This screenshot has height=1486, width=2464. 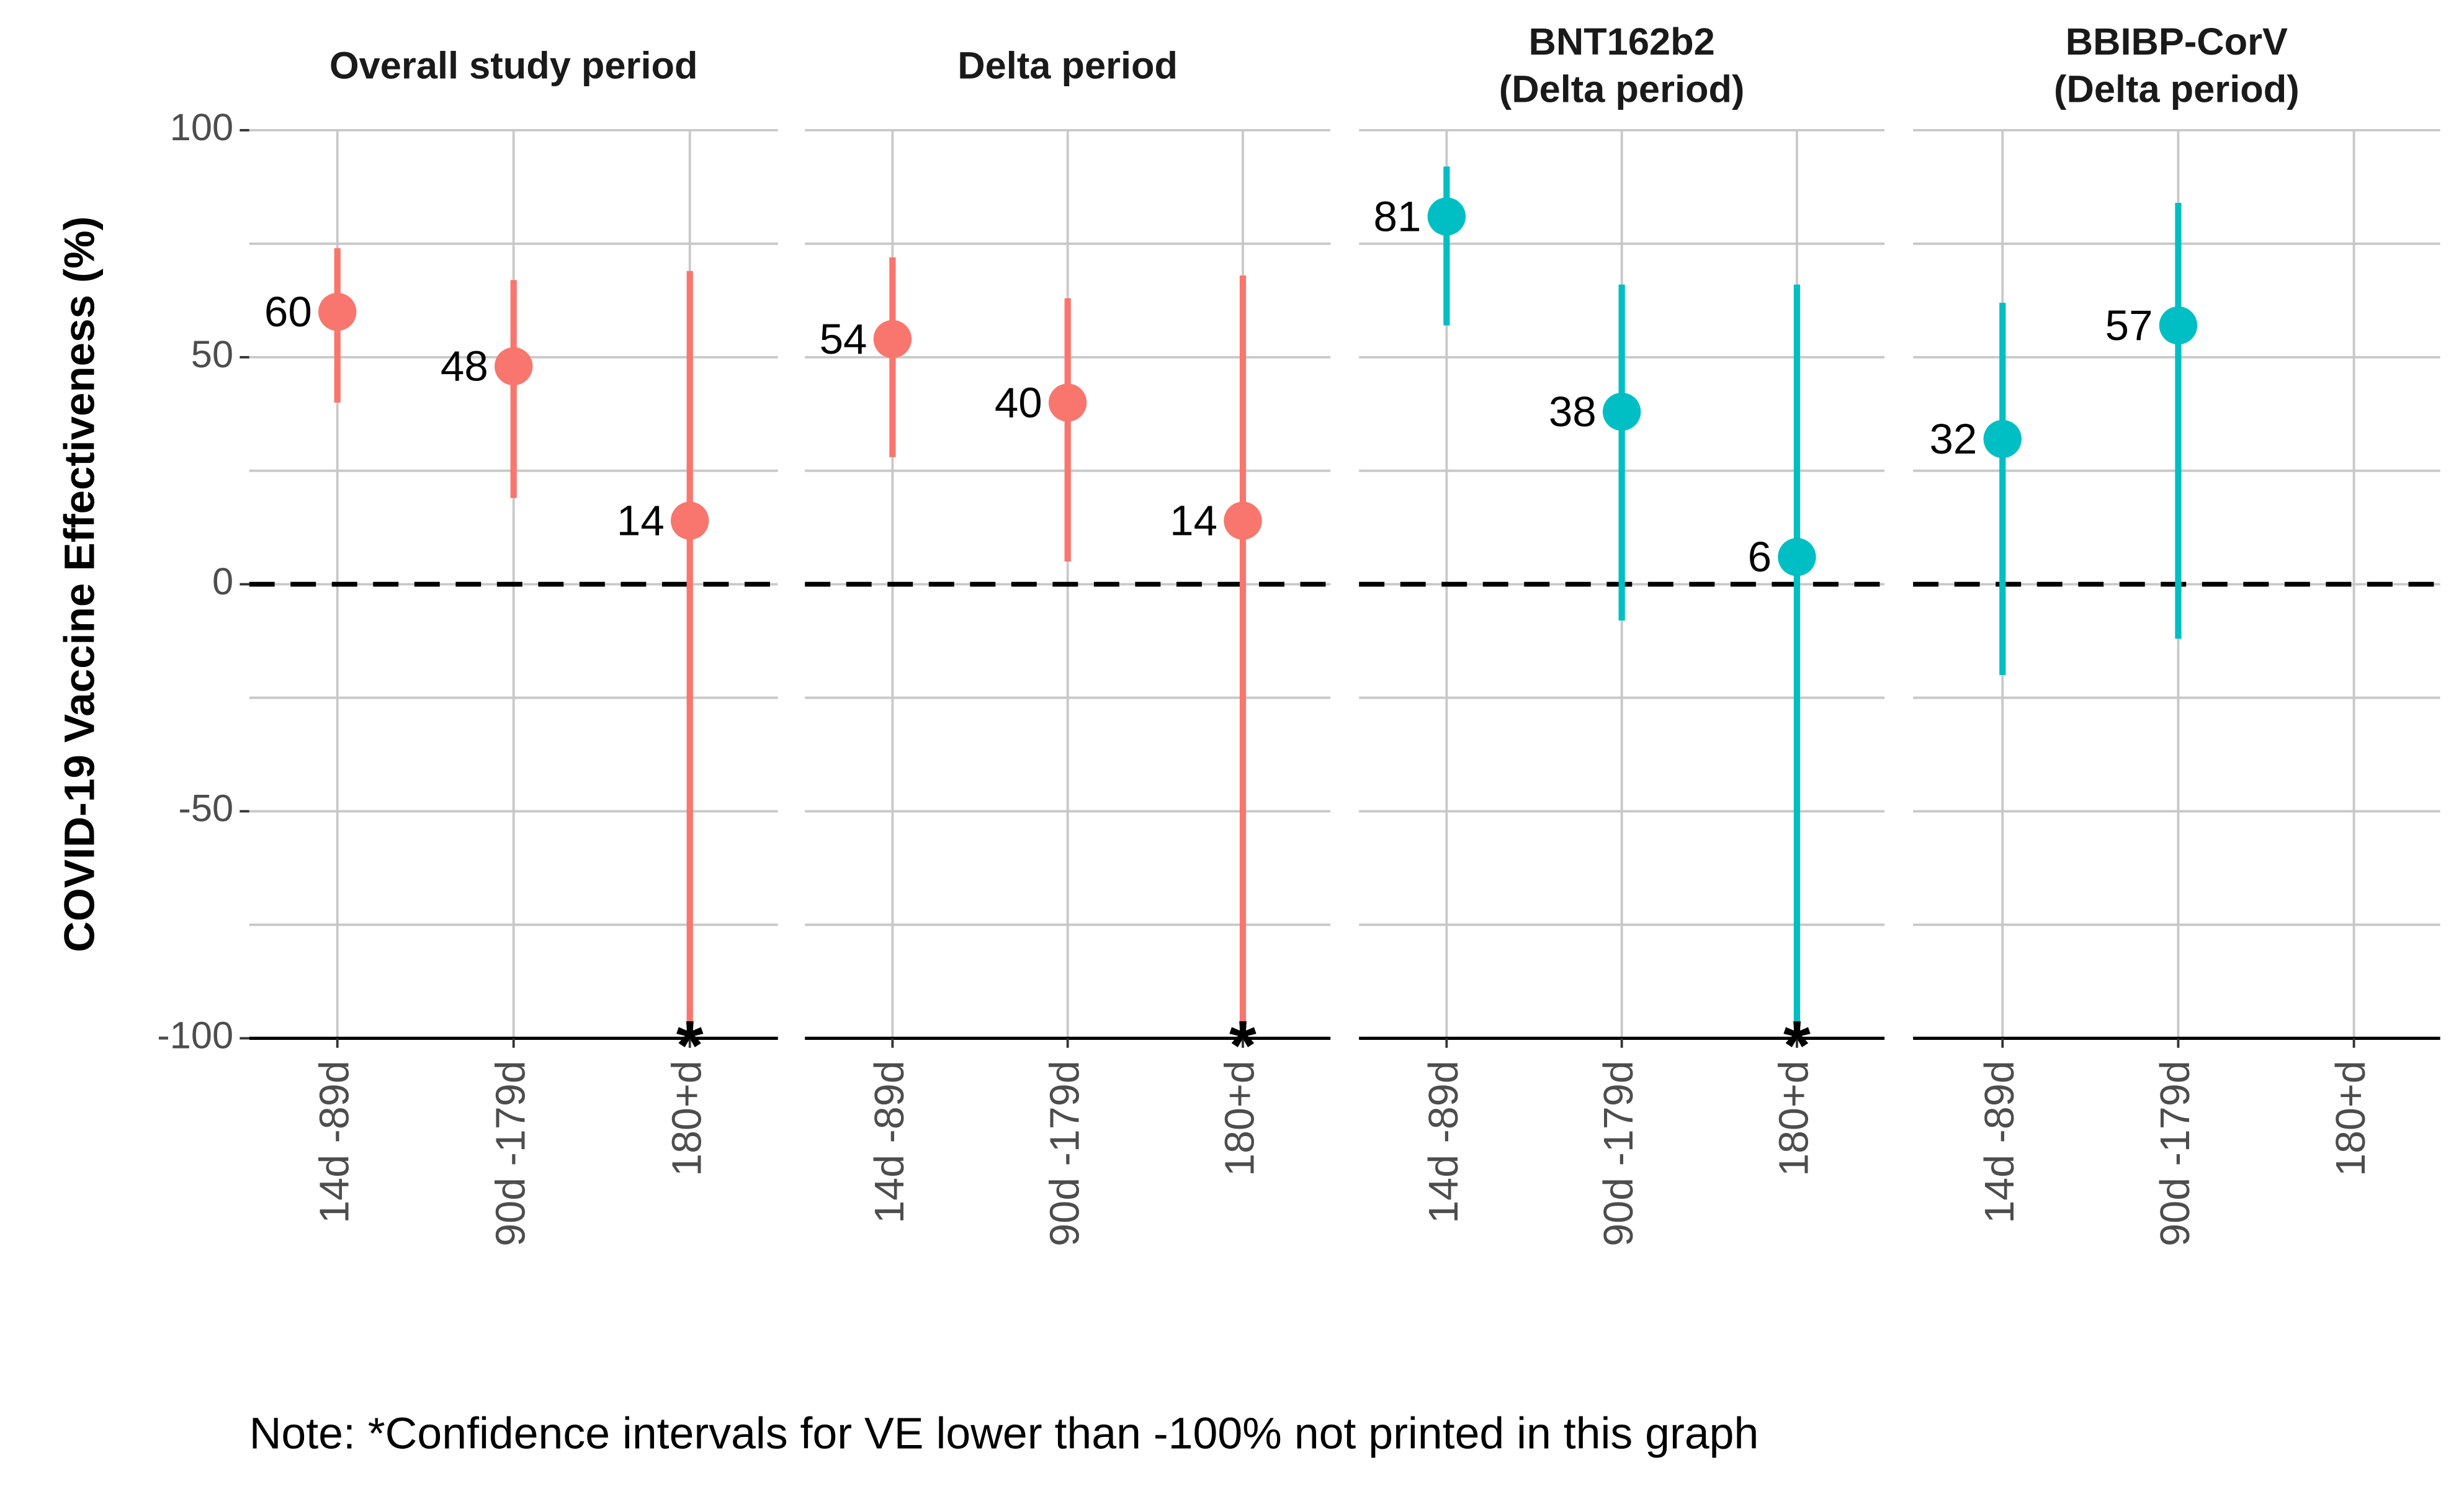 I want to click on y-tick-label: 50, so click(x=212, y=355).